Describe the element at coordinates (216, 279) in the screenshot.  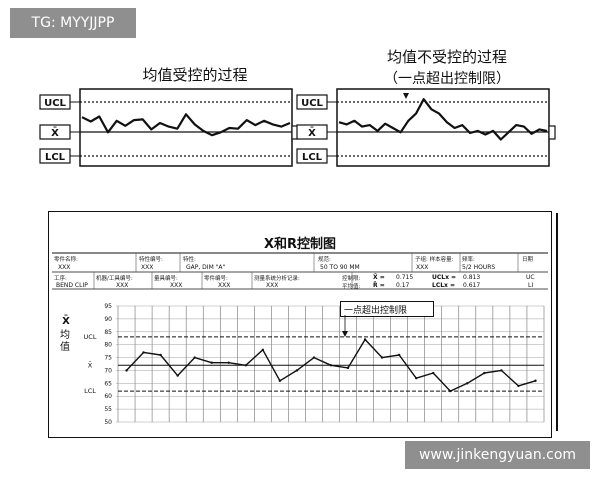
I see `field-part-no-label: 零件编号:` at that location.